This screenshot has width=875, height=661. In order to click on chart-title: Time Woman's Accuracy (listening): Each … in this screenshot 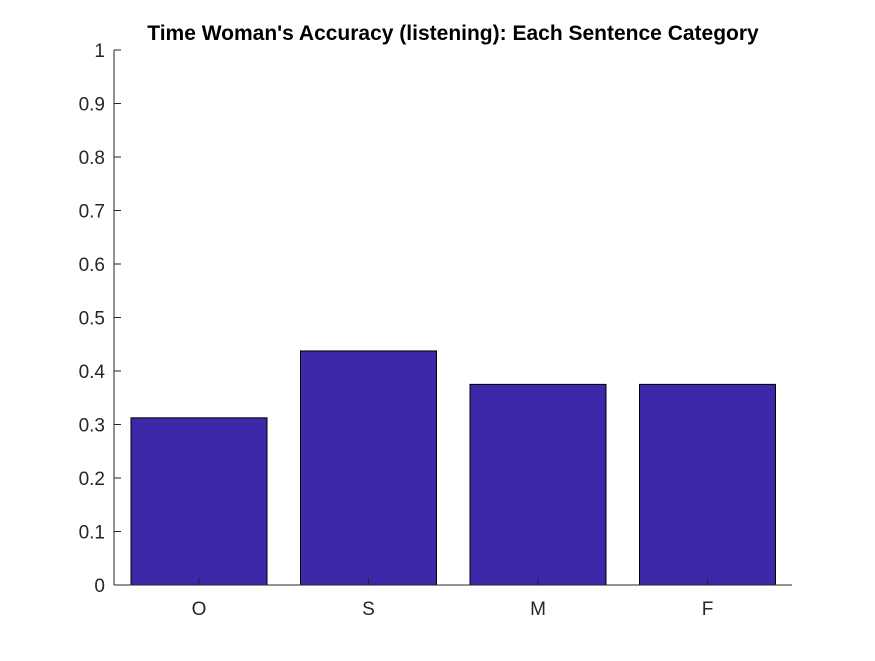, I will do `click(453, 33)`.